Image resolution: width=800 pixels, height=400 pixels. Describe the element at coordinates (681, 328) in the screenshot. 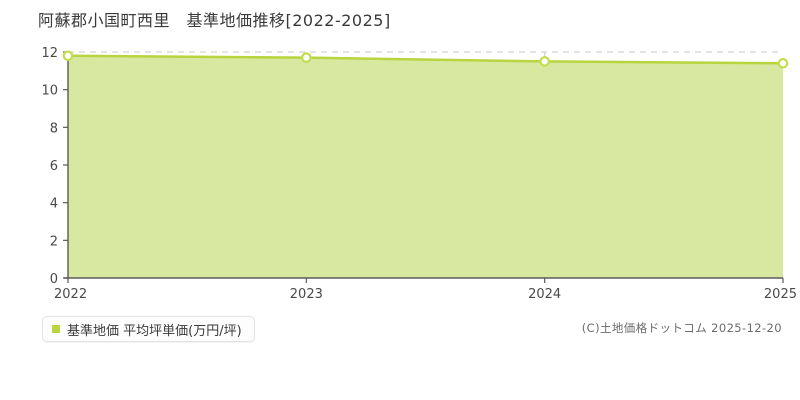

I see `credit-text: (C)土地価格ドットコム 2025-12-20` at that location.